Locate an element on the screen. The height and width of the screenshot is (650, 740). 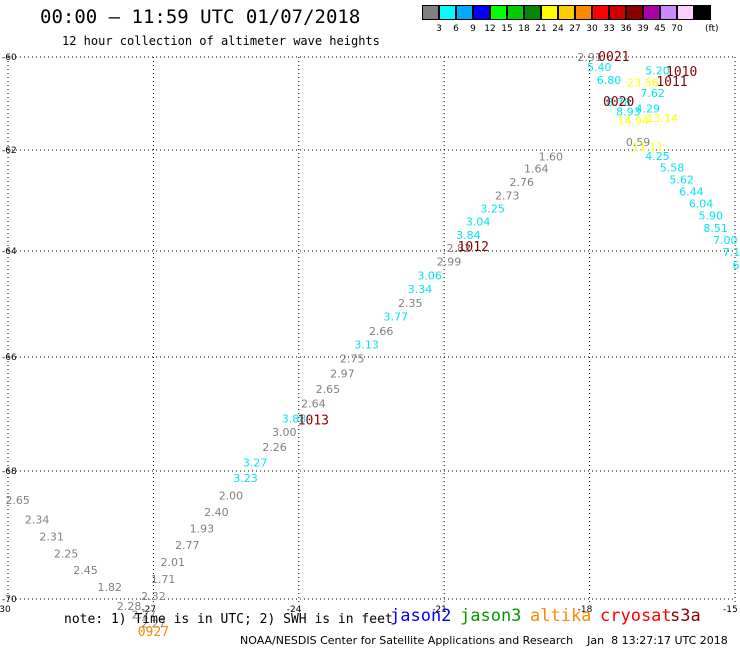
x-tick-label: -15 is located at coordinates (730, 610).